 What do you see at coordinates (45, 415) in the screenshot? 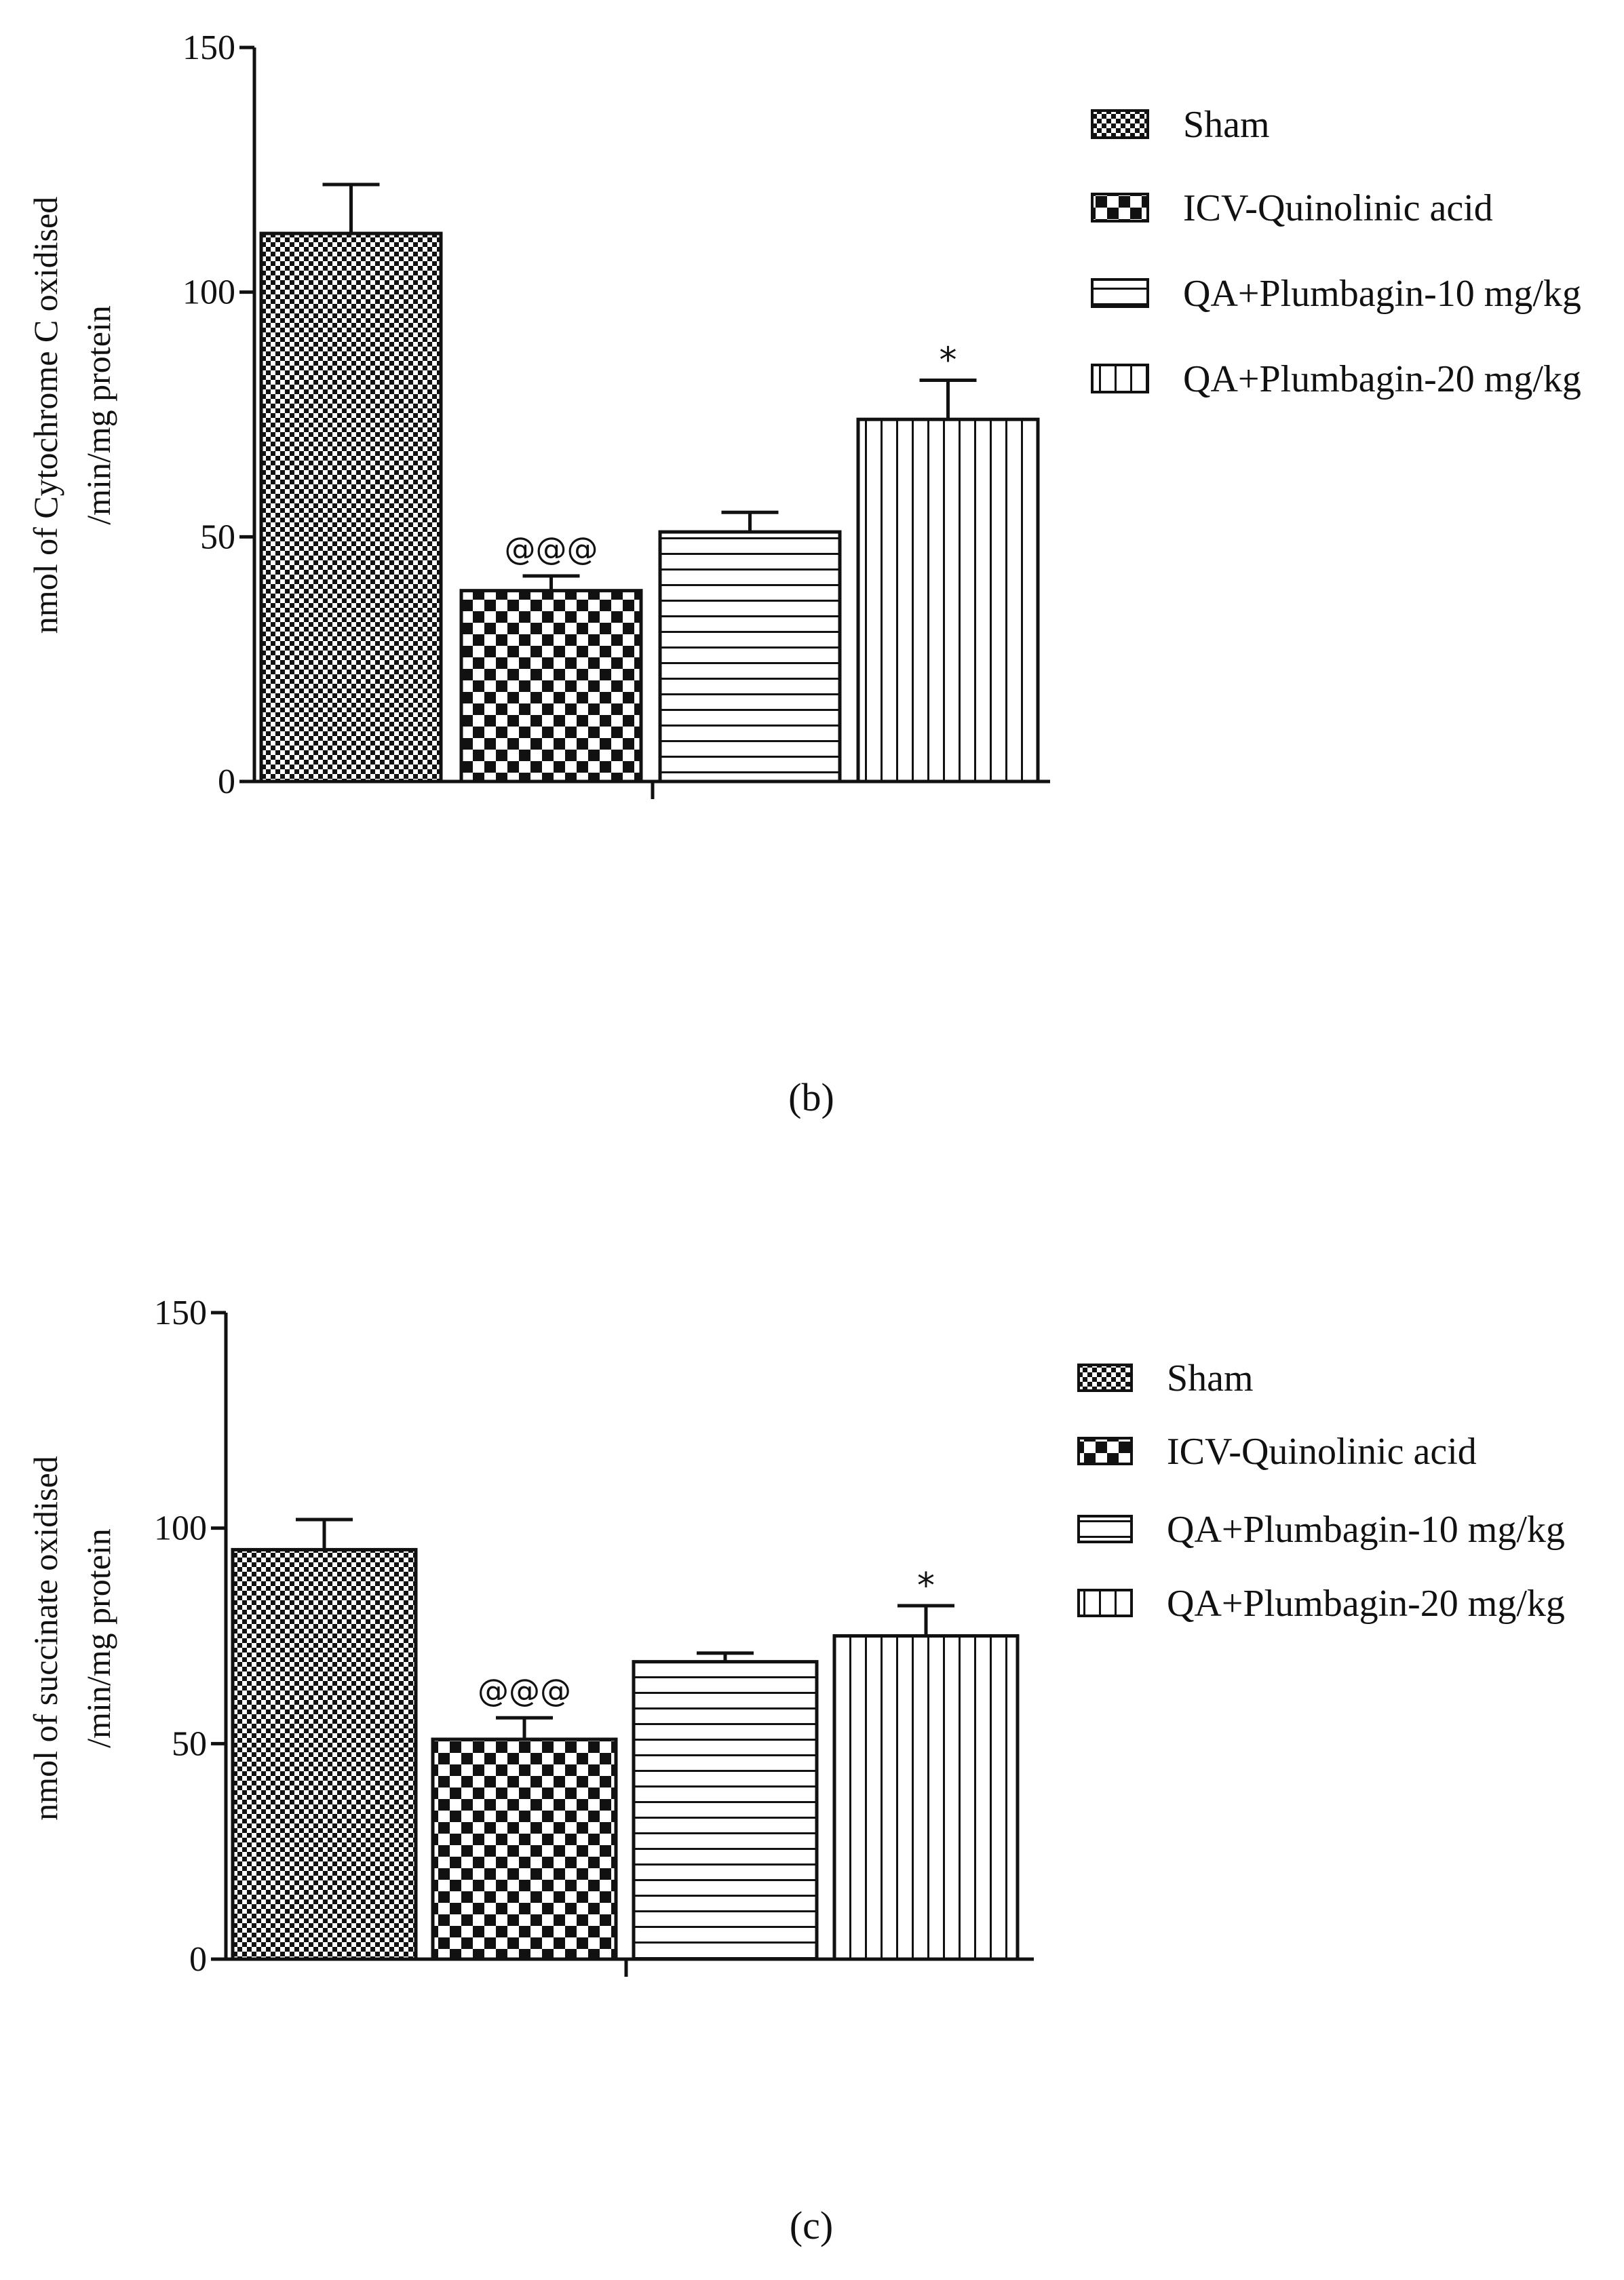
I see `y-axis-label-line: nmol of Cytochrome C oxidised` at bounding box center [45, 415].